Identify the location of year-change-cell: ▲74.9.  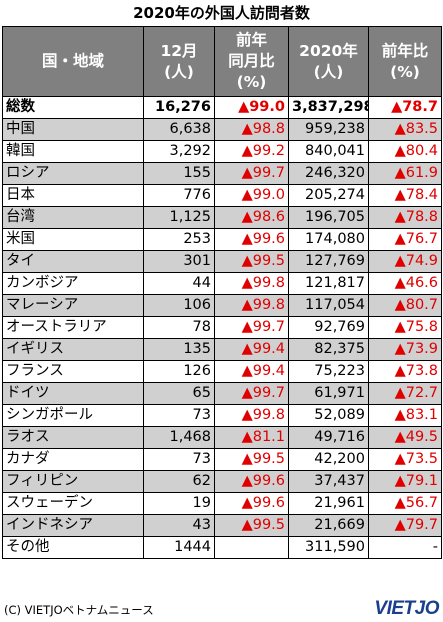
(405, 261).